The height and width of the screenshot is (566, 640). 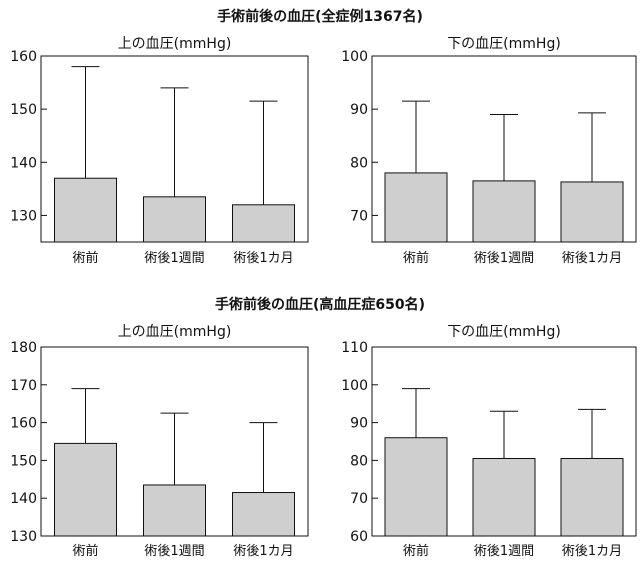 What do you see at coordinates (354, 348) in the screenshot?
I see `y-tick-label: 110` at bounding box center [354, 348].